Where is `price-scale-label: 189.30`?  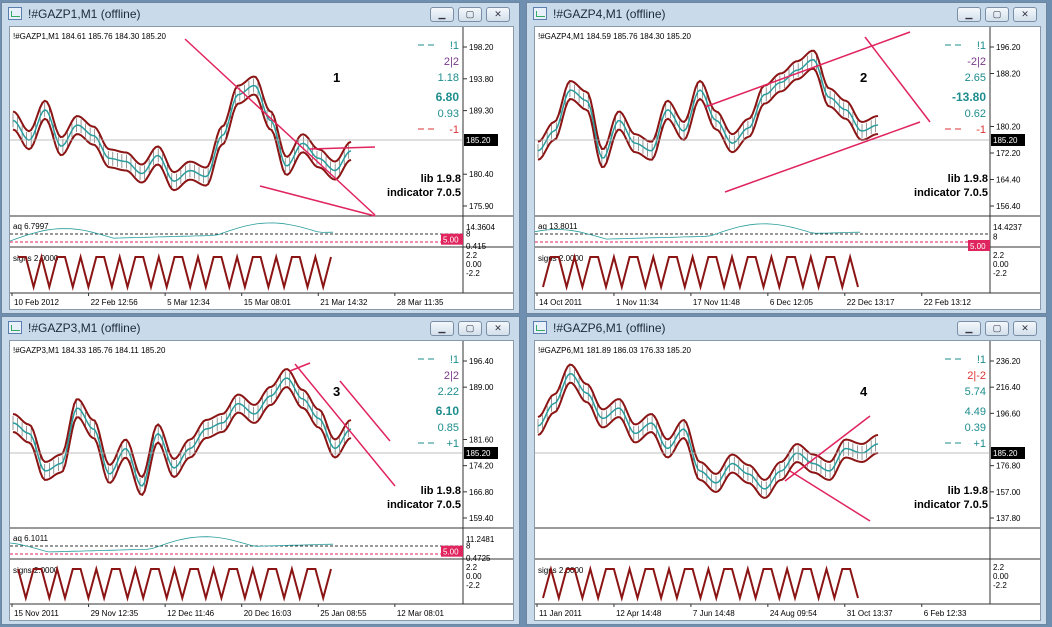 price-scale-label: 189.30 is located at coordinates (481, 111).